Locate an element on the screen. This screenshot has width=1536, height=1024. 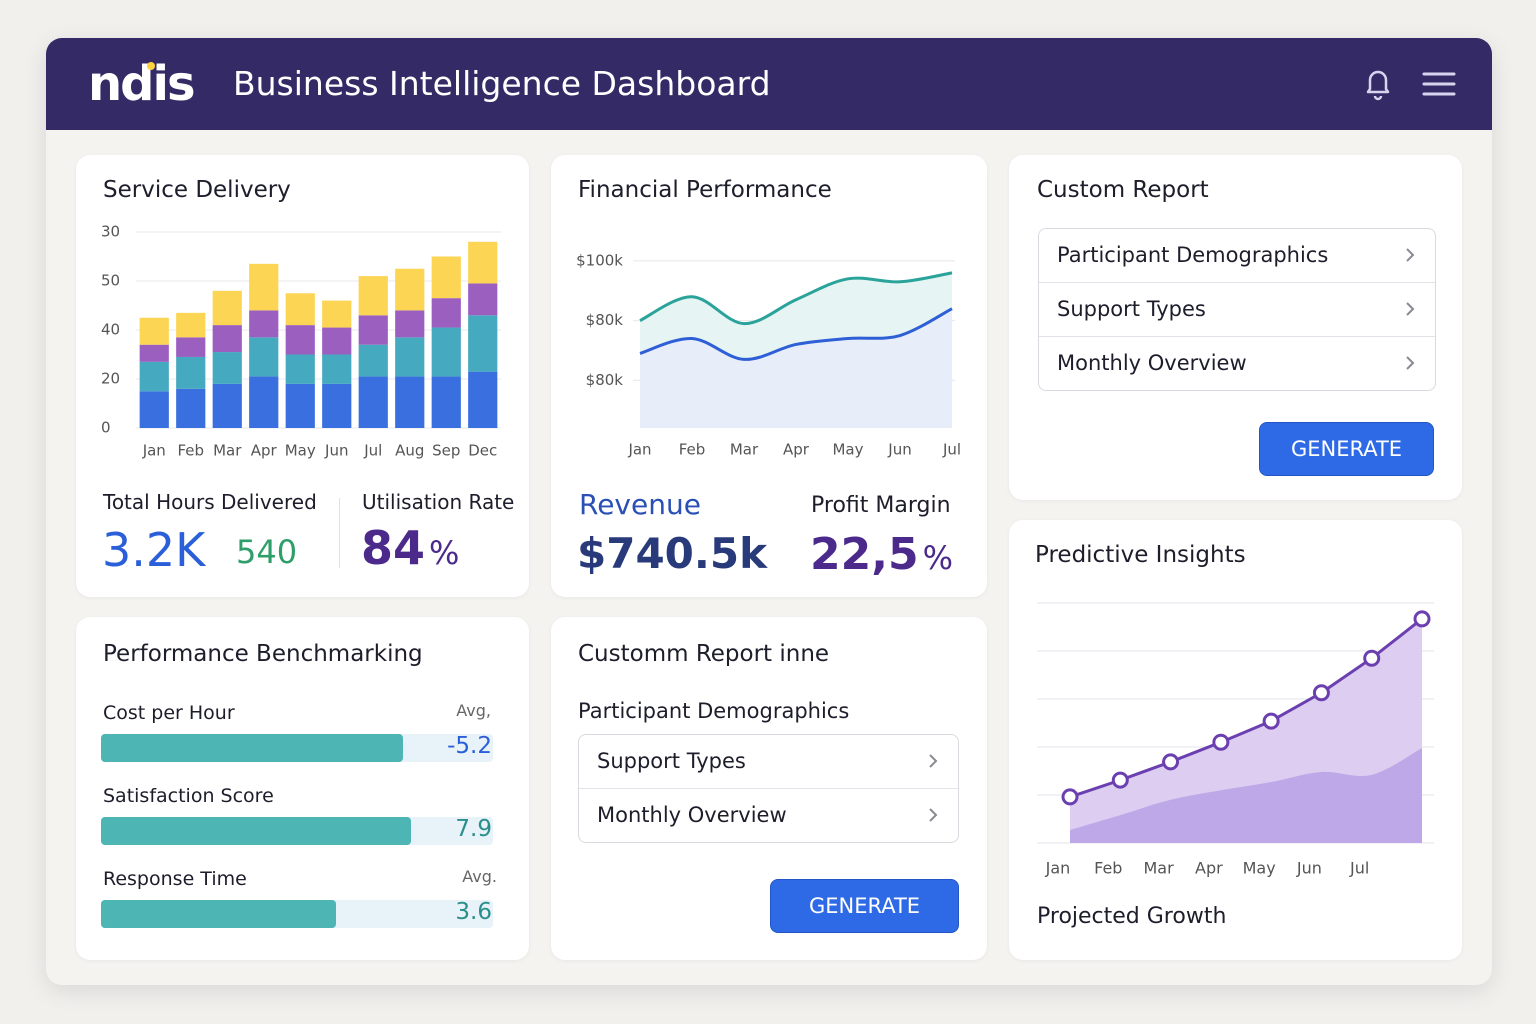
metric-note: Avg. is located at coordinates (479, 876).